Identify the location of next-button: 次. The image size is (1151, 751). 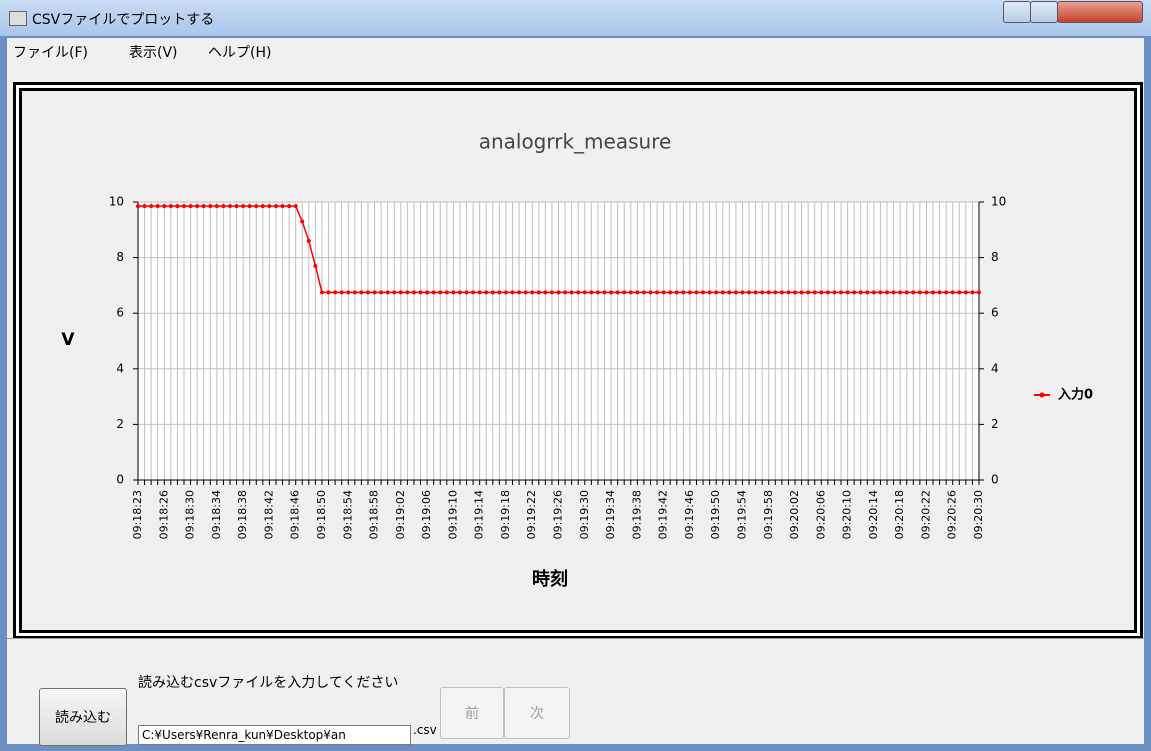
(537, 713).